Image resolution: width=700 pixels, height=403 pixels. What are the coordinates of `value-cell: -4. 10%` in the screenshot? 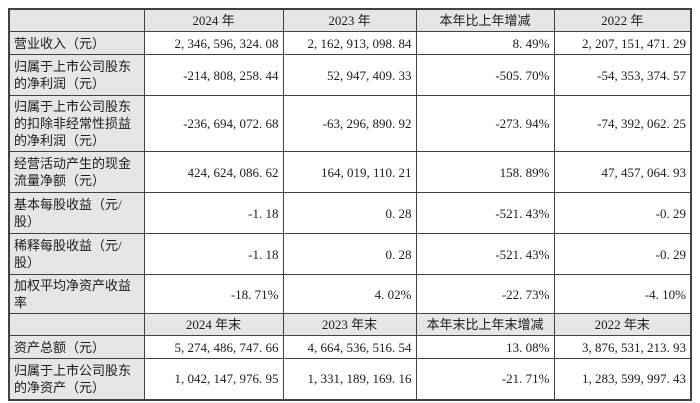 It's located at (622, 294).